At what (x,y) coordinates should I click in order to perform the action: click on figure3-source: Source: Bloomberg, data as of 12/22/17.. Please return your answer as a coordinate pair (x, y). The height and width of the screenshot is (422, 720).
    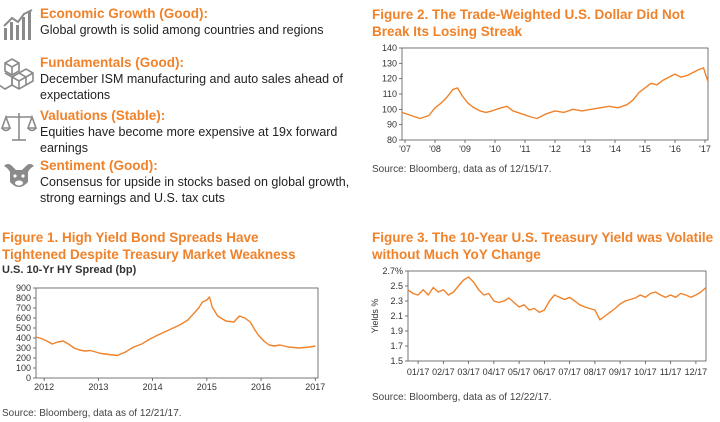
    Looking at the image, I should click on (462, 397).